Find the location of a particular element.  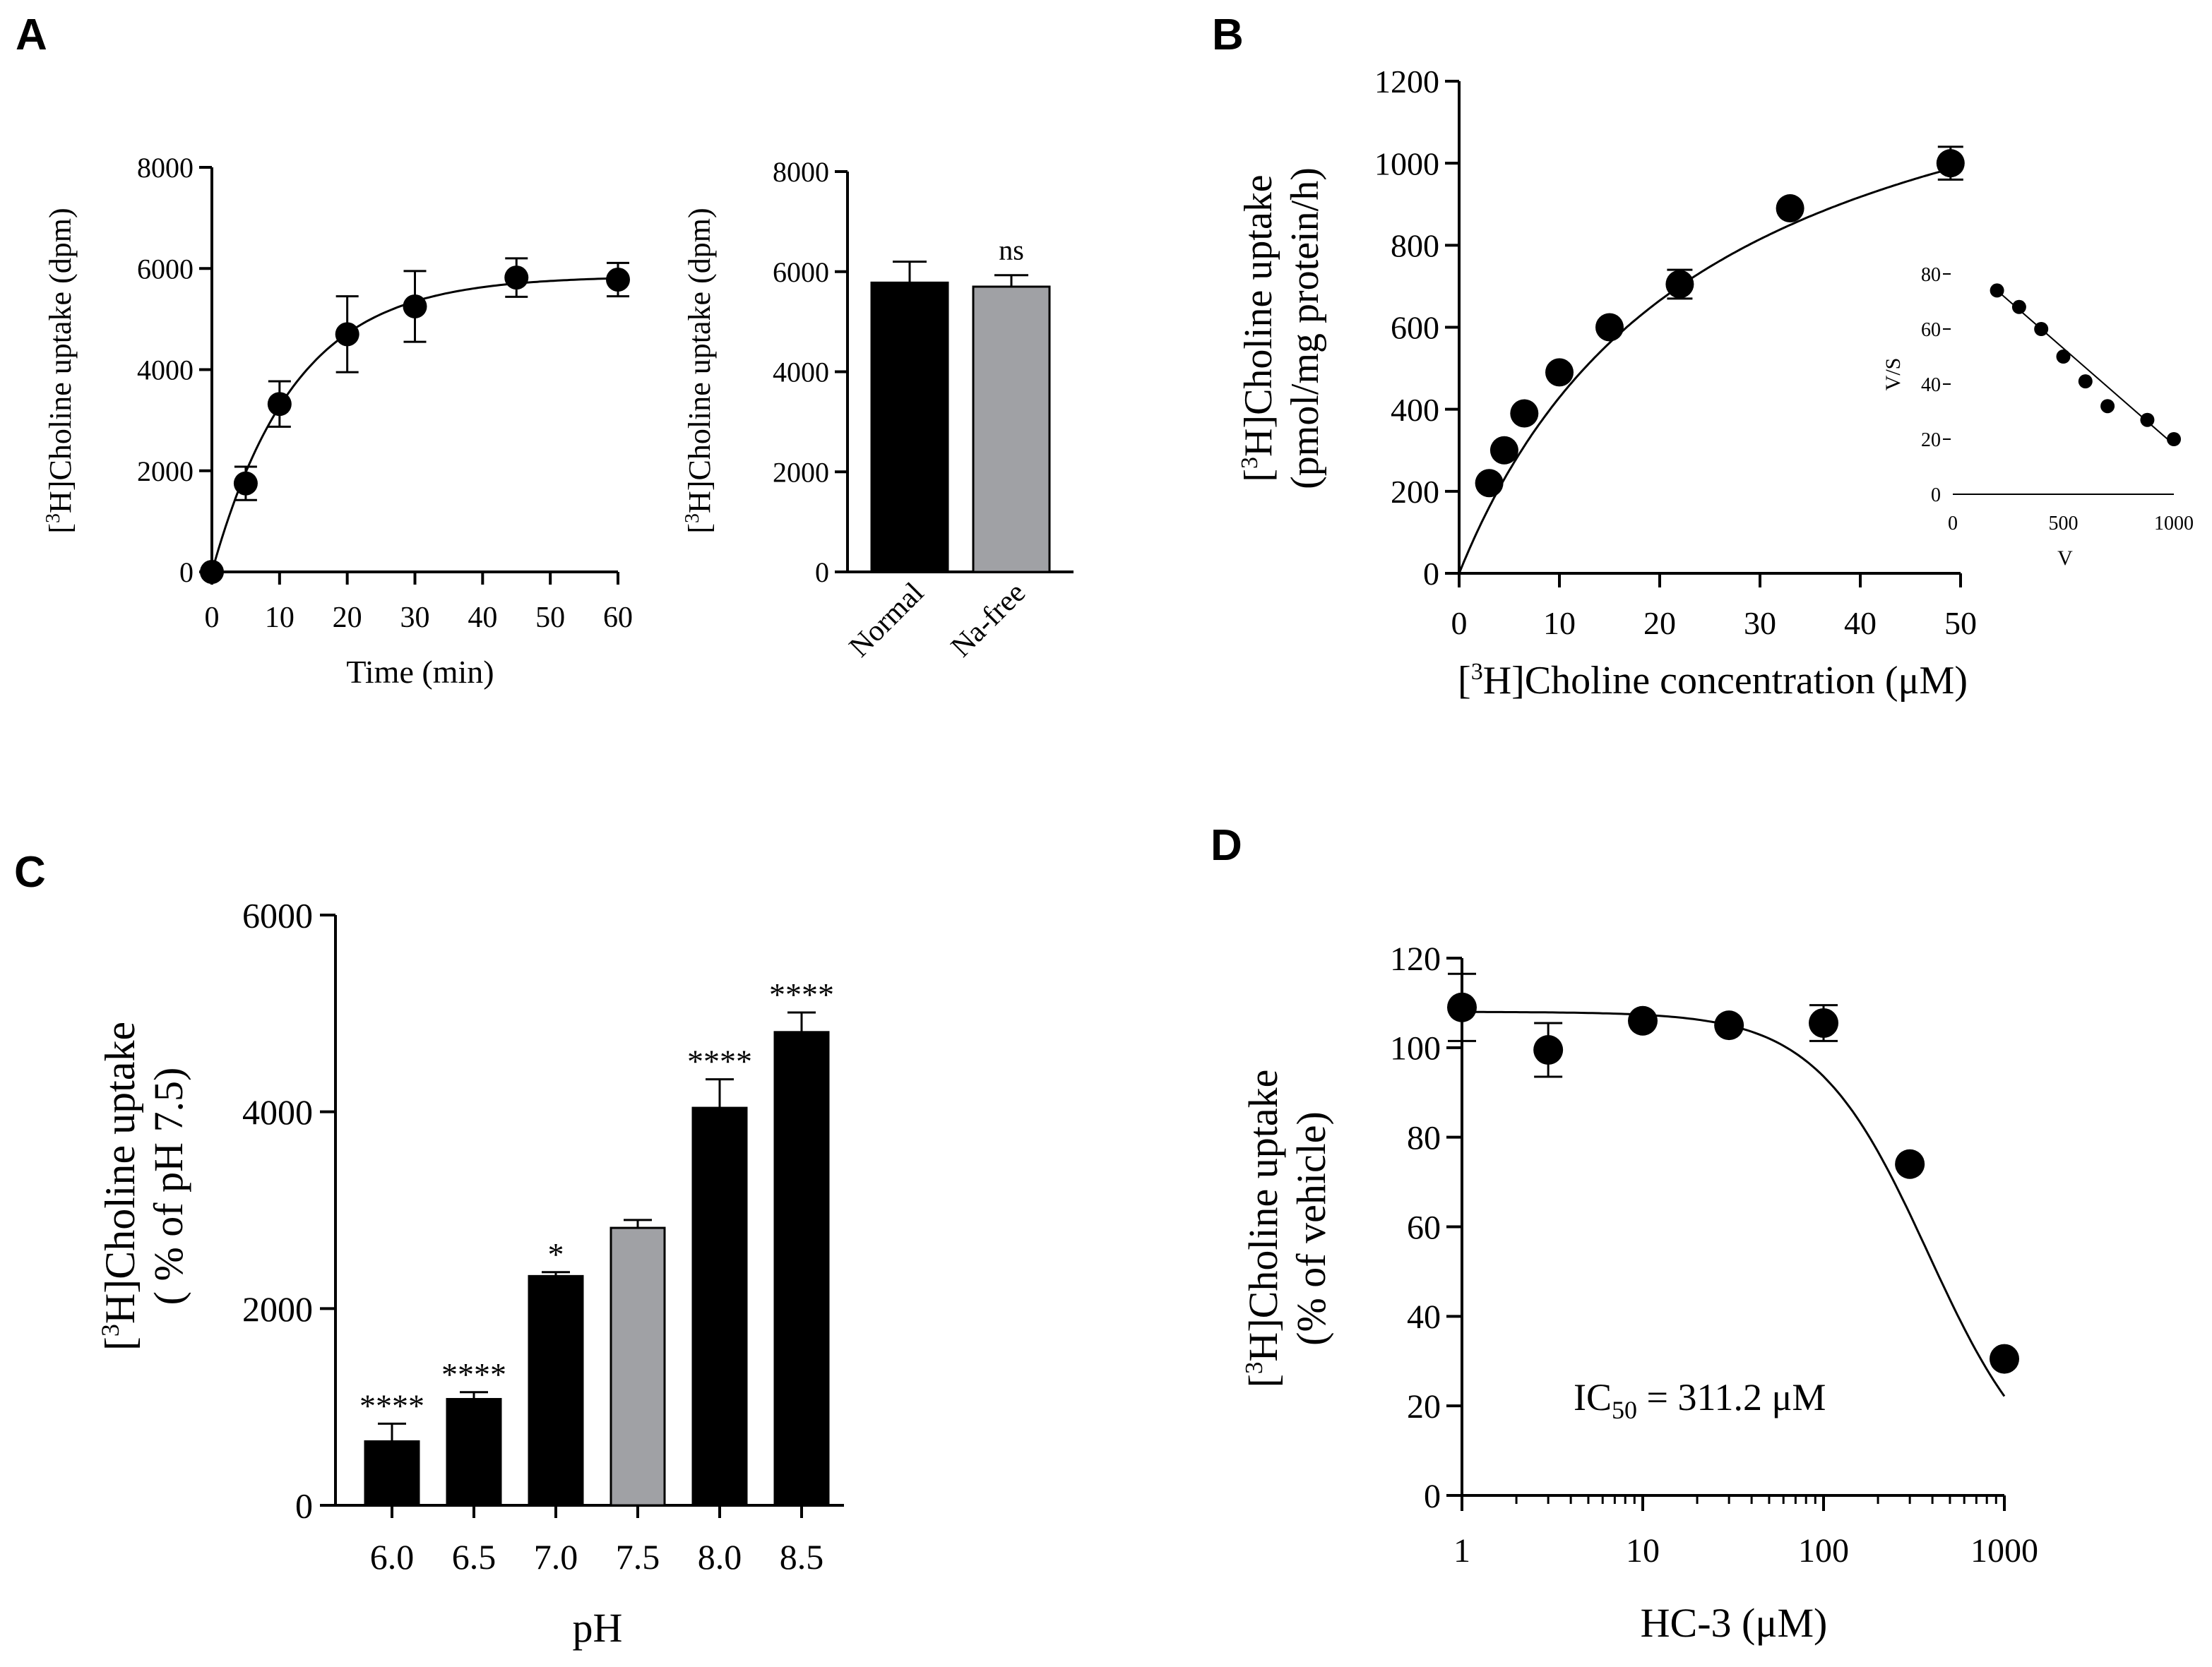

ic50-sub: 50 is located at coordinates (1624, 1410).